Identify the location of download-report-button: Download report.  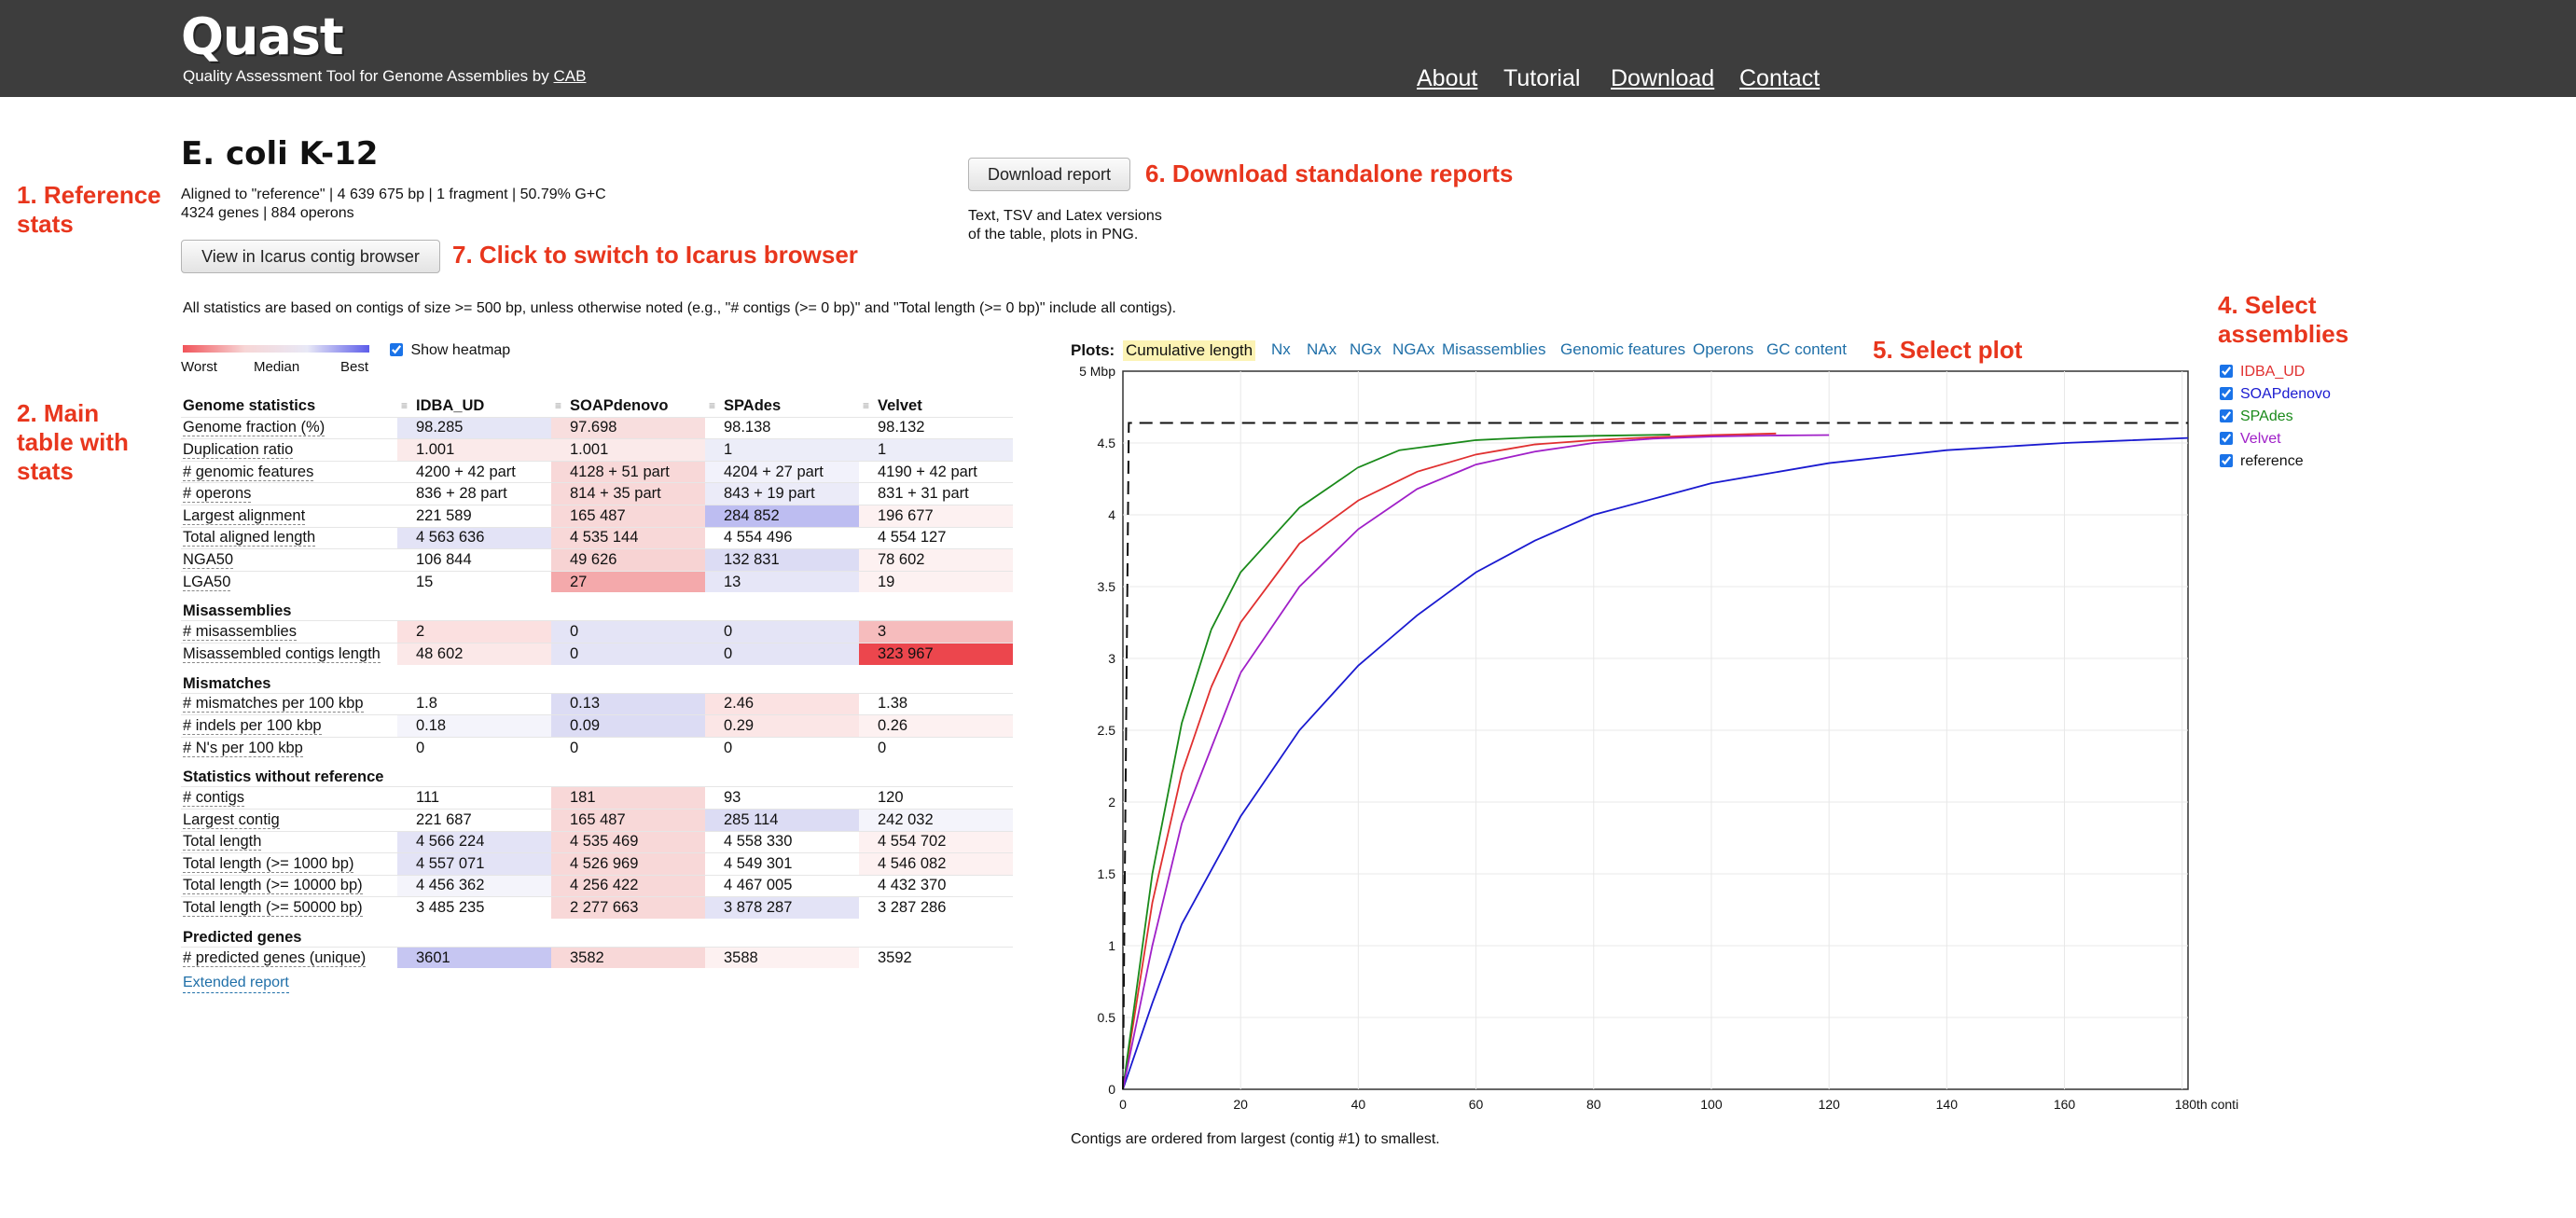
(1049, 174).